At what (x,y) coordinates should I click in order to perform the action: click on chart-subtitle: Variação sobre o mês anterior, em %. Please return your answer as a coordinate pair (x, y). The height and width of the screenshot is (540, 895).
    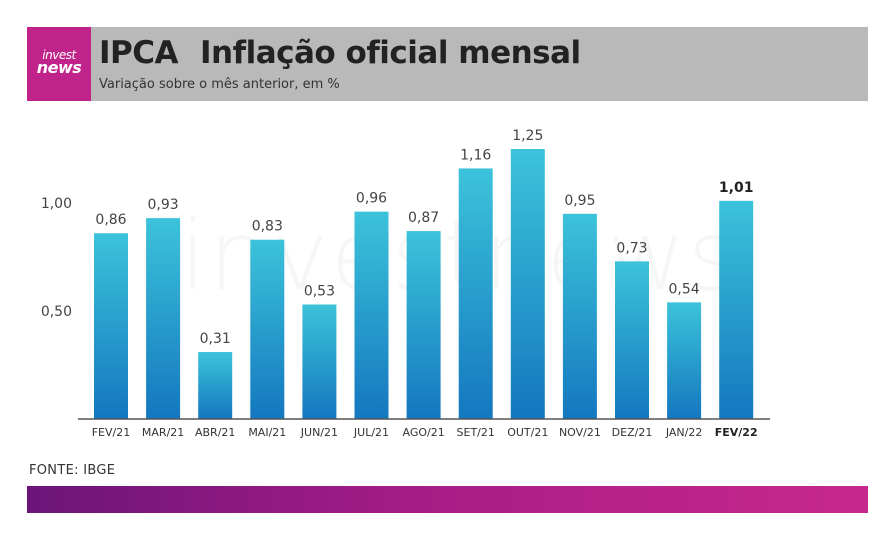
    Looking at the image, I should click on (219, 84).